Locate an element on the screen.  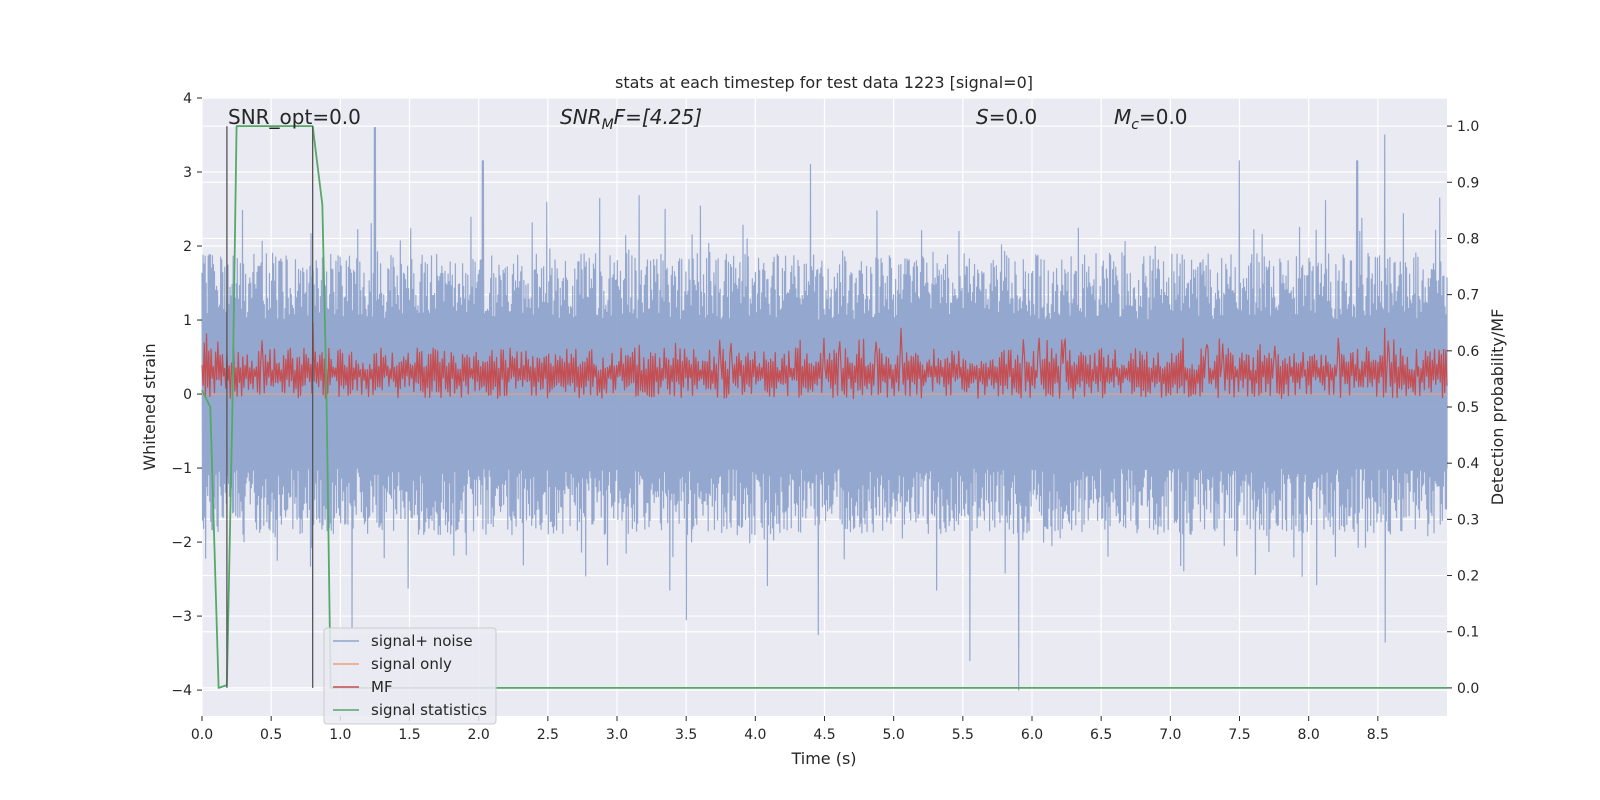
s-rest: =0.0 is located at coordinates (1013, 117).